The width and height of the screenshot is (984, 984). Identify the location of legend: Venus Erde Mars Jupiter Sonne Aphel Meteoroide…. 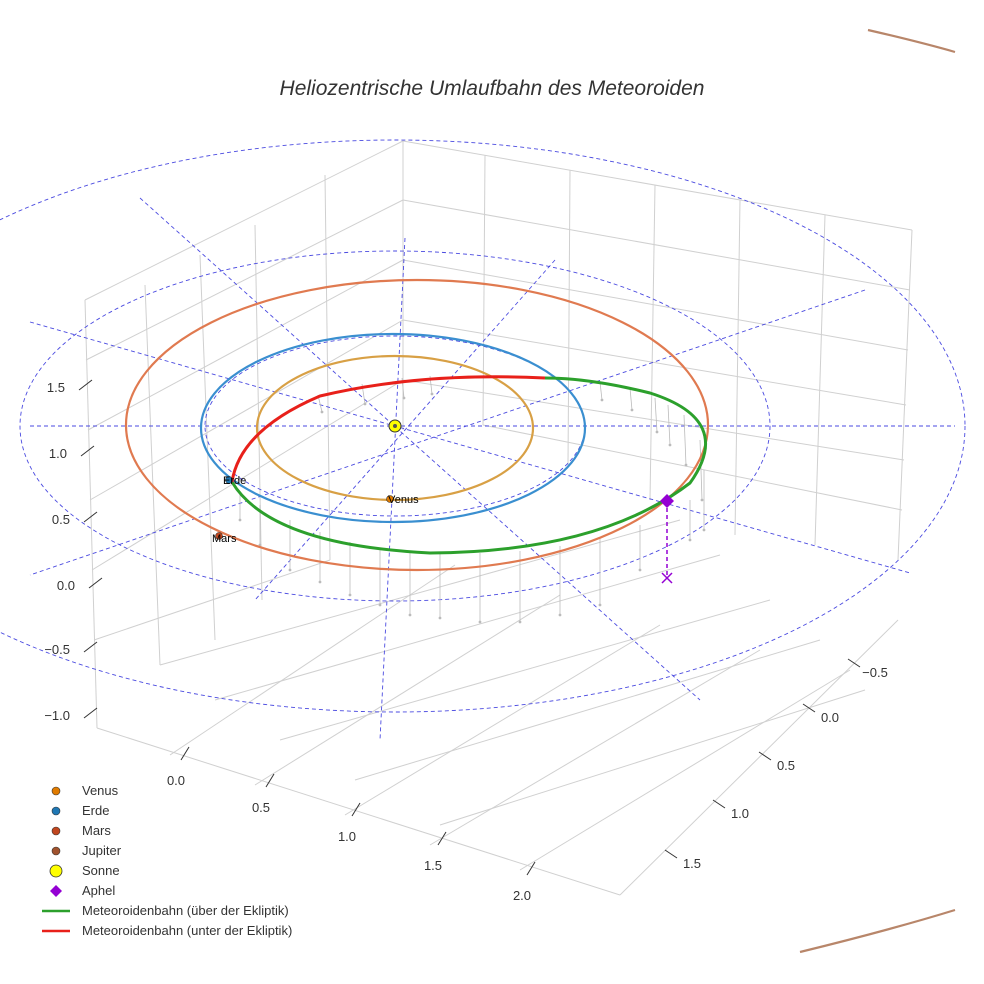
(167, 860).